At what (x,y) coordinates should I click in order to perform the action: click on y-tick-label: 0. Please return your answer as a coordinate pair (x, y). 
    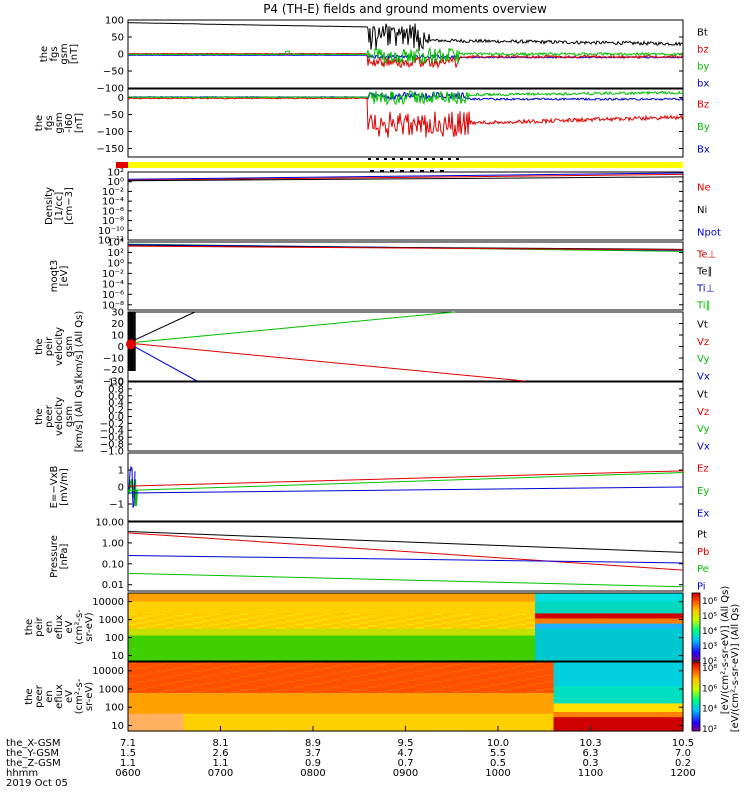
    Looking at the image, I should click on (121, 55).